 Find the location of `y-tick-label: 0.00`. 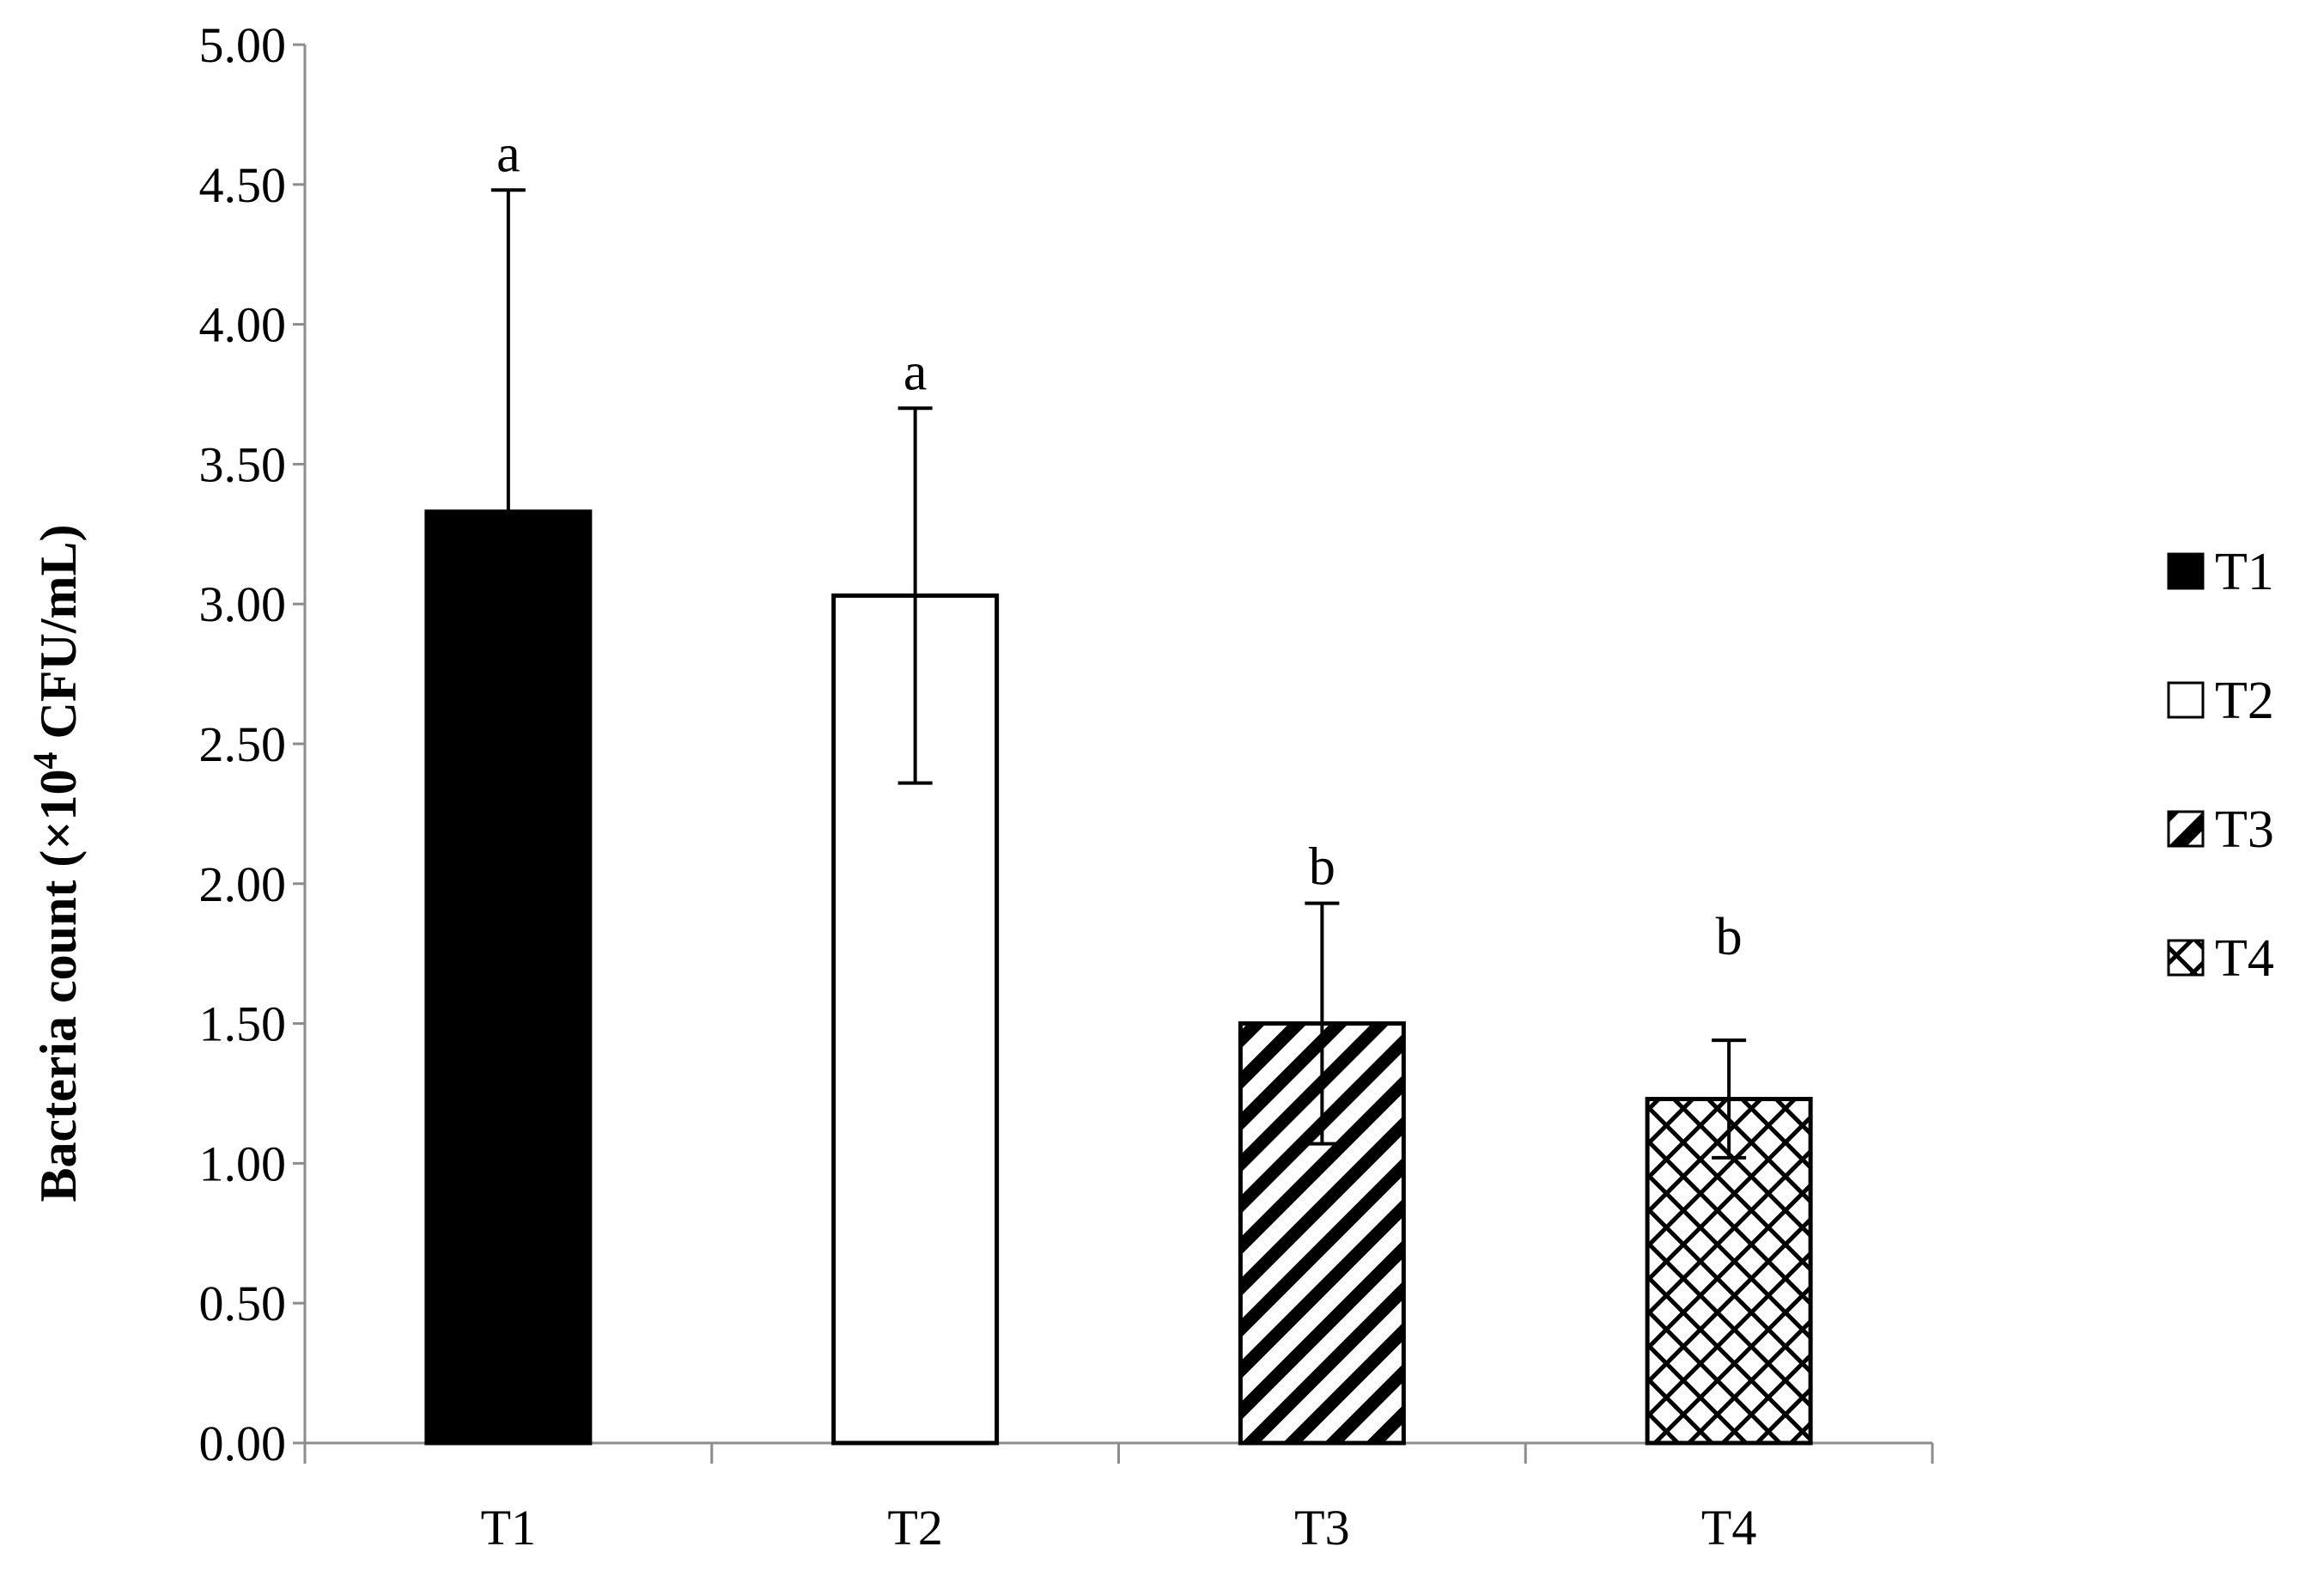

y-tick-label: 0.00 is located at coordinates (243, 1444).